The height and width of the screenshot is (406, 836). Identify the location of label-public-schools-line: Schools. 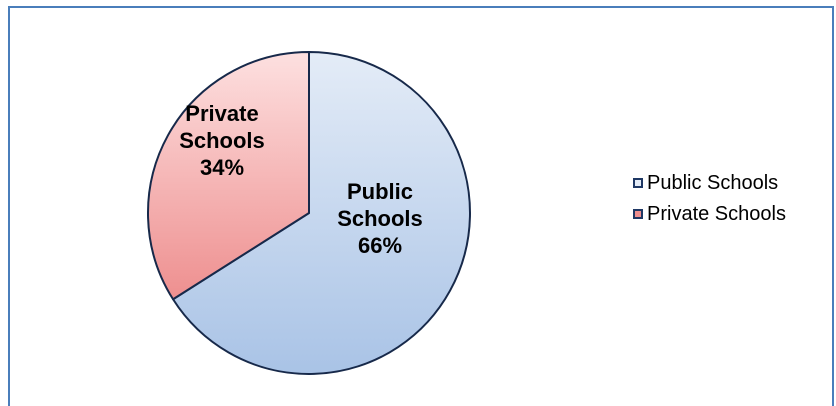
(380, 218).